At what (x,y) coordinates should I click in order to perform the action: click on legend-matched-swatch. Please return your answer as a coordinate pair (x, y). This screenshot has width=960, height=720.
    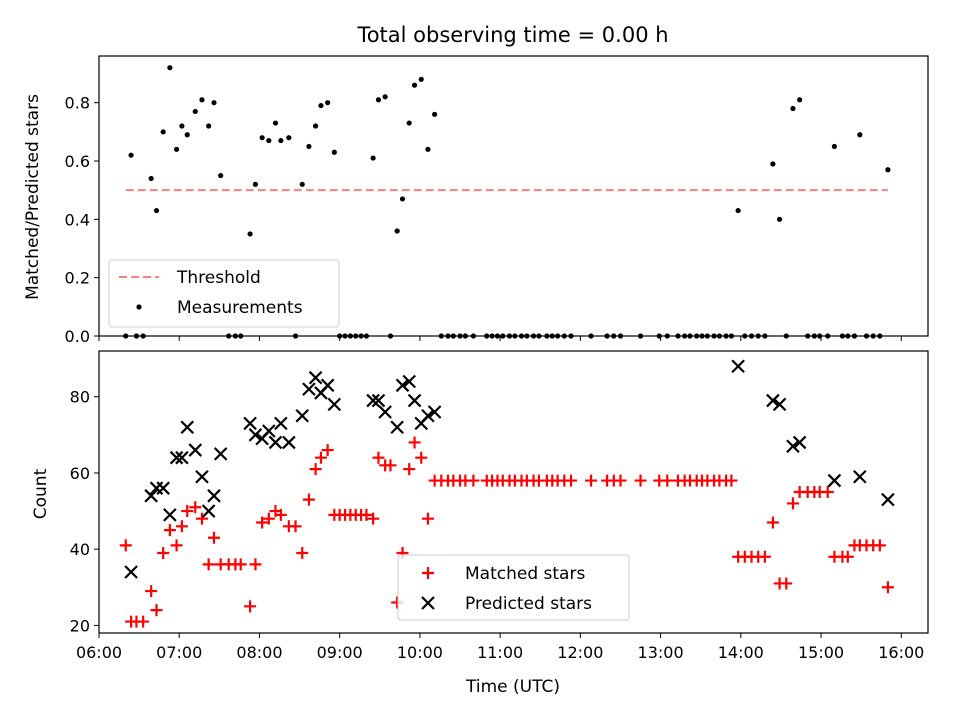
    Looking at the image, I should click on (428, 573).